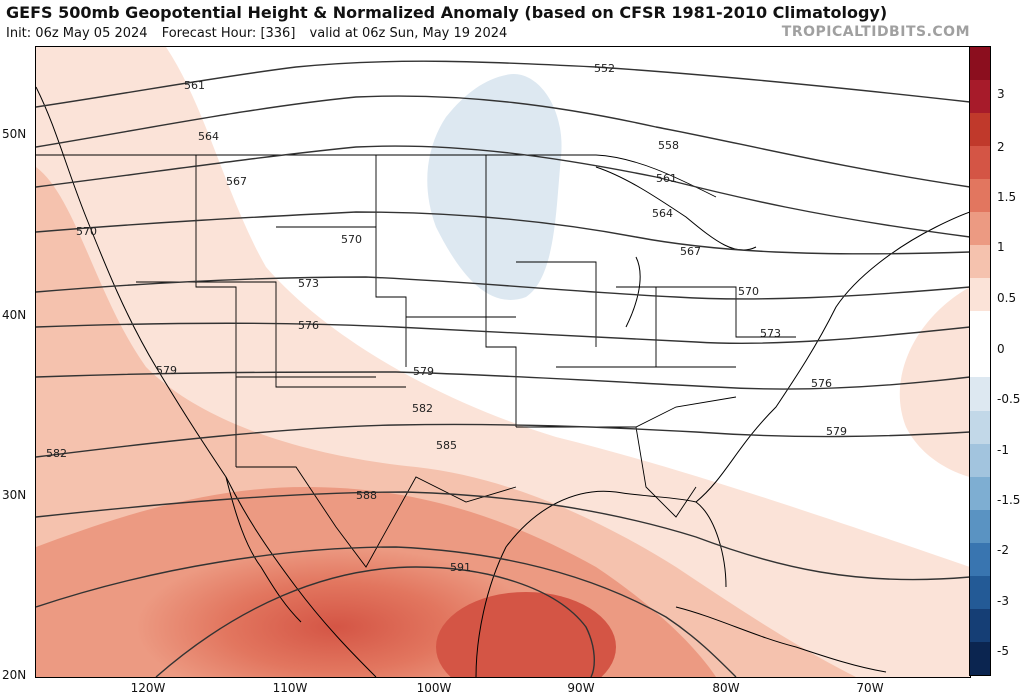 This screenshot has width=1024, height=696. What do you see at coordinates (290, 688) in the screenshot?
I see `lon-label-110w: 110W` at bounding box center [290, 688].